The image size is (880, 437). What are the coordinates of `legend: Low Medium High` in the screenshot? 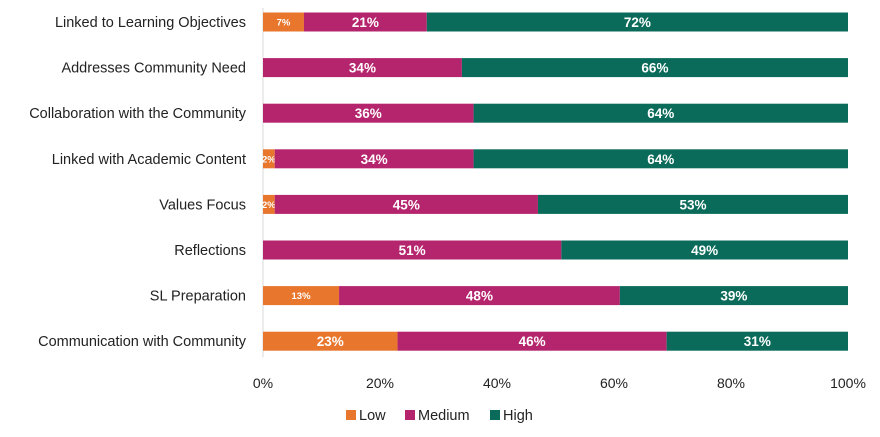 It's located at (439, 416).